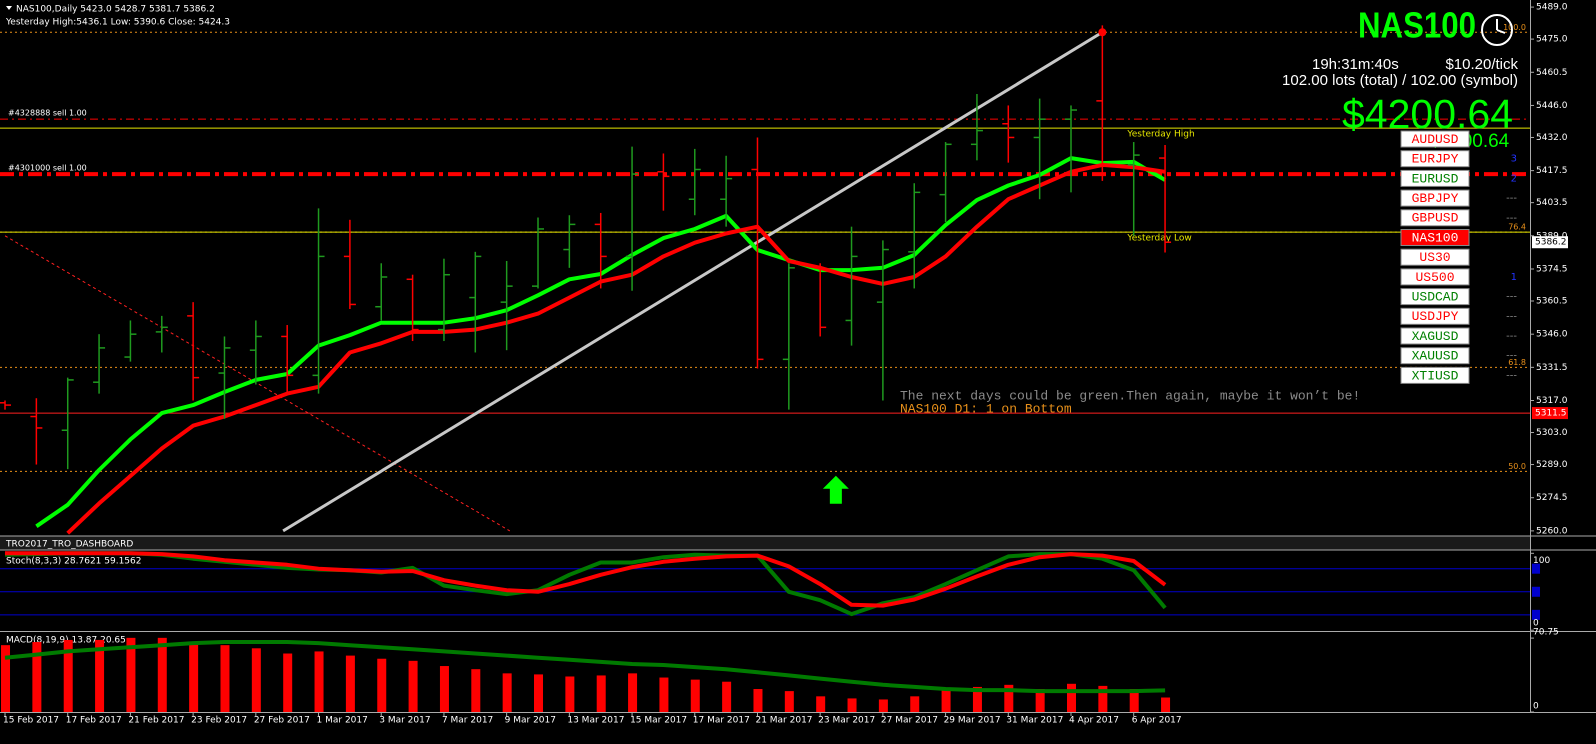  Describe the element at coordinates (1427, 114) in the screenshot. I see `profit: $4200.64` at that location.